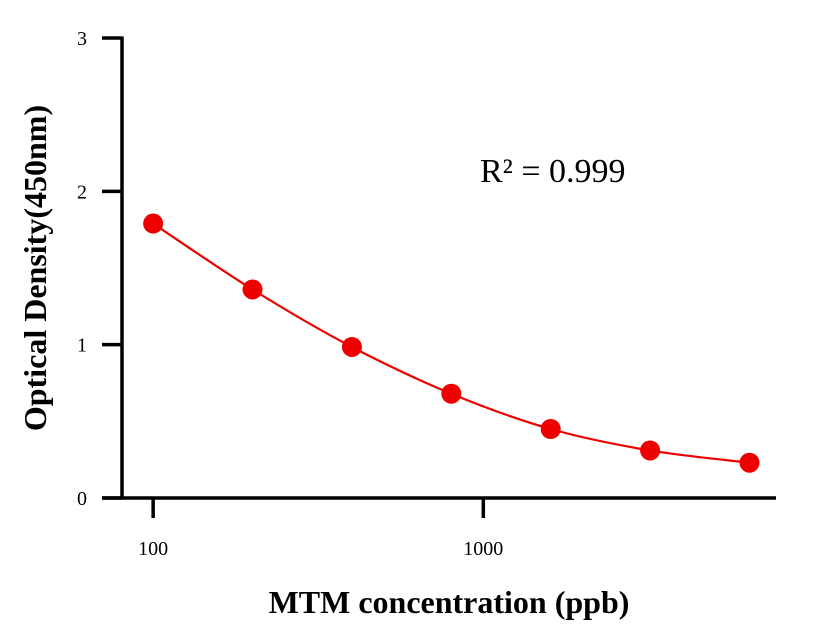 The width and height of the screenshot is (816, 640). Describe the element at coordinates (82, 346) in the screenshot. I see `y-tick-label: 1` at that location.